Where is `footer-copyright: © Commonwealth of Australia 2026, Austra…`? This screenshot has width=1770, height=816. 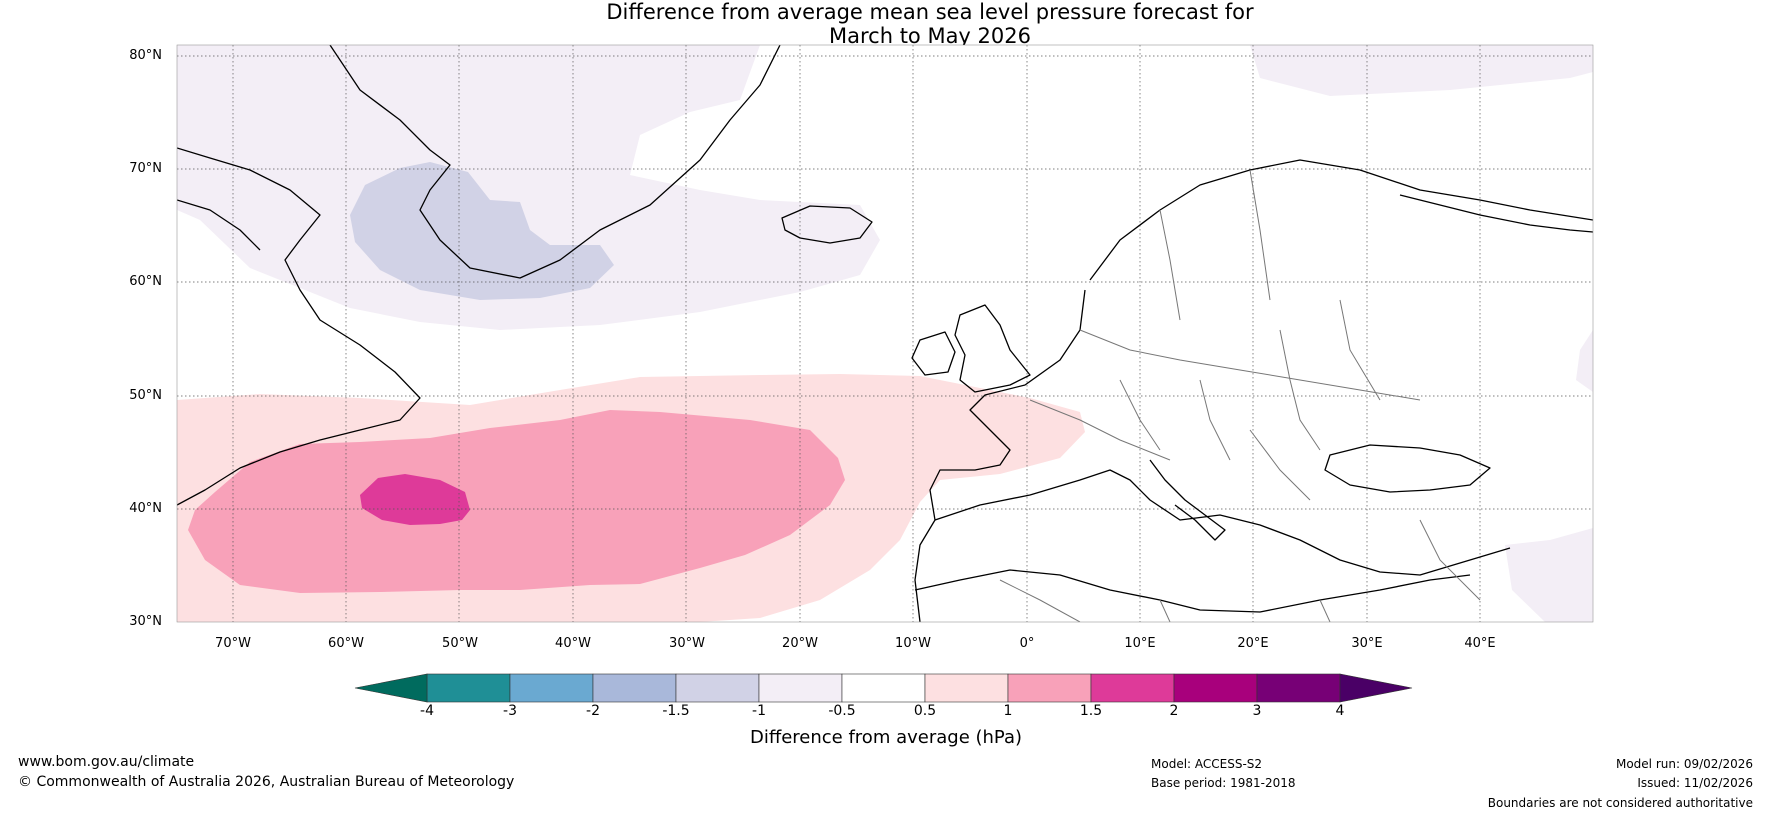 footer-copyright: © Commonwealth of Australia 2026, Austra… is located at coordinates (266, 782).